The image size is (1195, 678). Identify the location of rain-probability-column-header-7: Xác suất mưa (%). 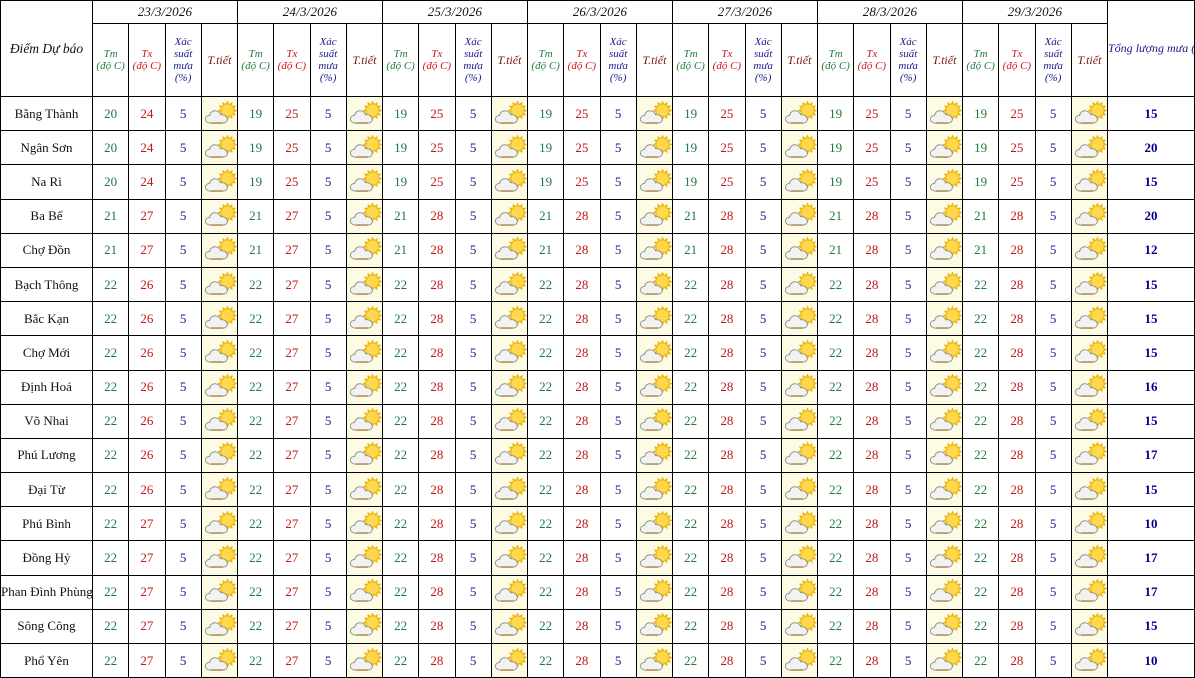
(1053, 60).